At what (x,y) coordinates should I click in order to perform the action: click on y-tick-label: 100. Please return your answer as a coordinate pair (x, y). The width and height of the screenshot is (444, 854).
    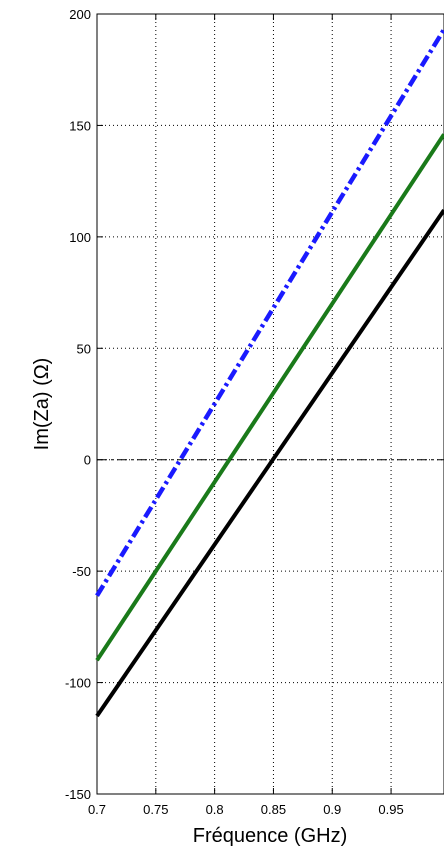
    Looking at the image, I should click on (80, 237).